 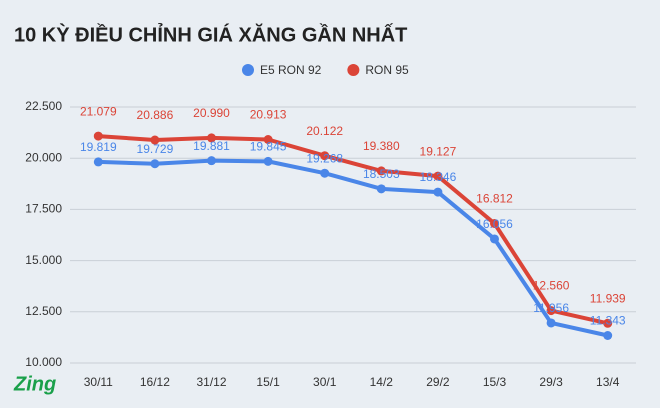 I want to click on data-label: 19.127, so click(x=438, y=151).